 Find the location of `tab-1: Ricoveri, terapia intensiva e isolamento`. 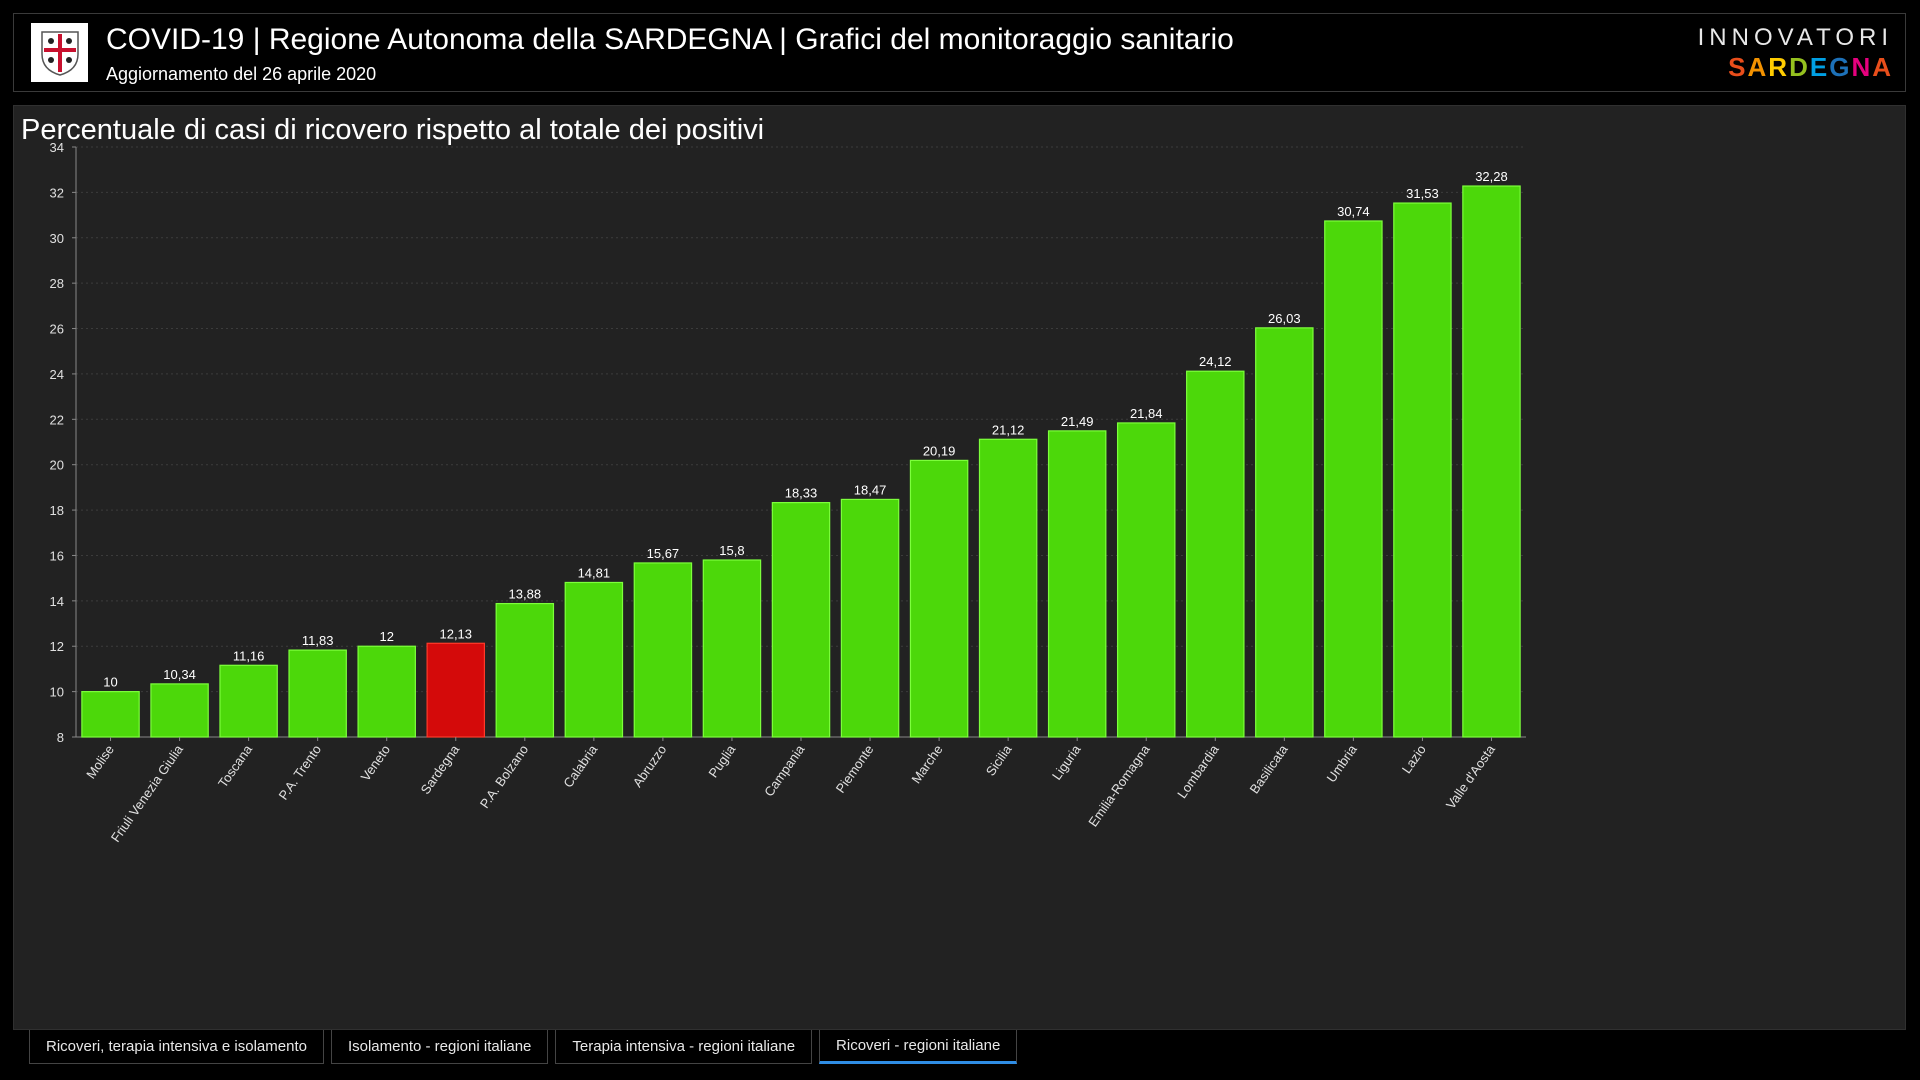

tab-1: Ricoveri, terapia intensiva e isolamento is located at coordinates (176, 1047).